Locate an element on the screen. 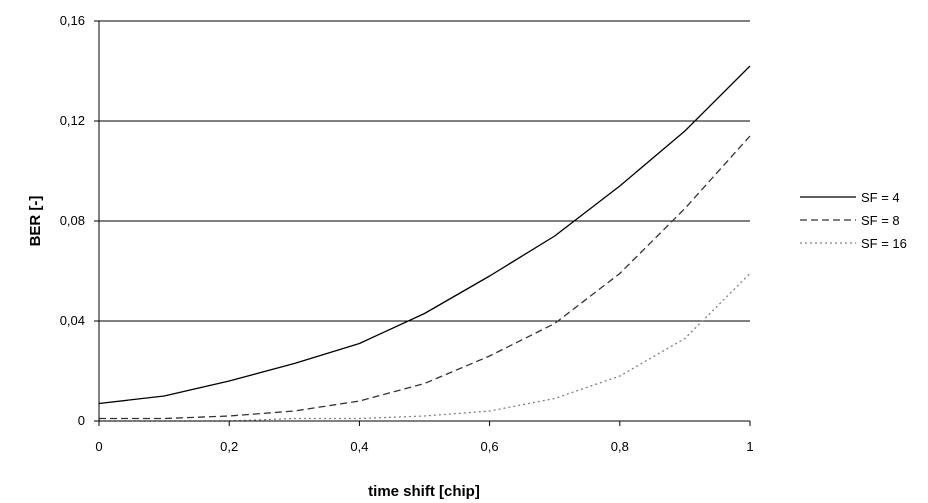 This screenshot has width=928, height=503. y-tick-label: 0 is located at coordinates (81, 420).